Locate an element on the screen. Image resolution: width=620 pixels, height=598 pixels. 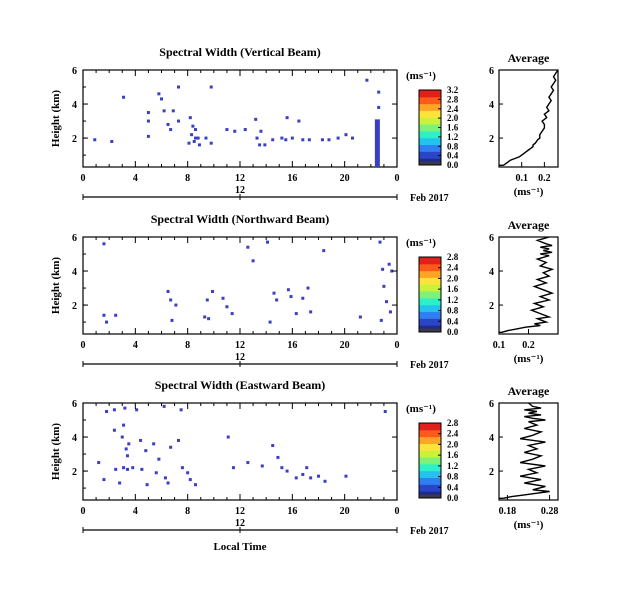
row1-xtick-label-0: 0 is located at coordinates (83, 178).